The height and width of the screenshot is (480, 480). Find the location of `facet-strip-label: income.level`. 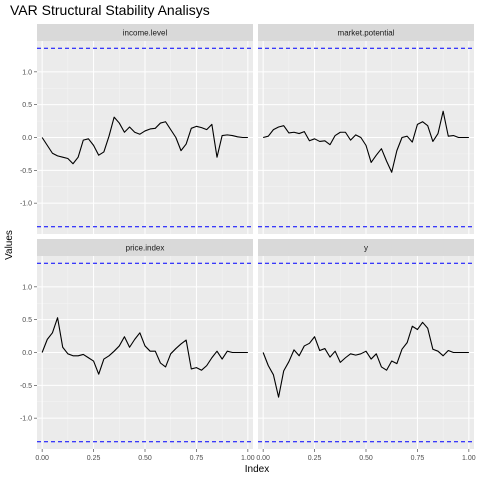

facet-strip-label: income.level is located at coordinates (145, 33).